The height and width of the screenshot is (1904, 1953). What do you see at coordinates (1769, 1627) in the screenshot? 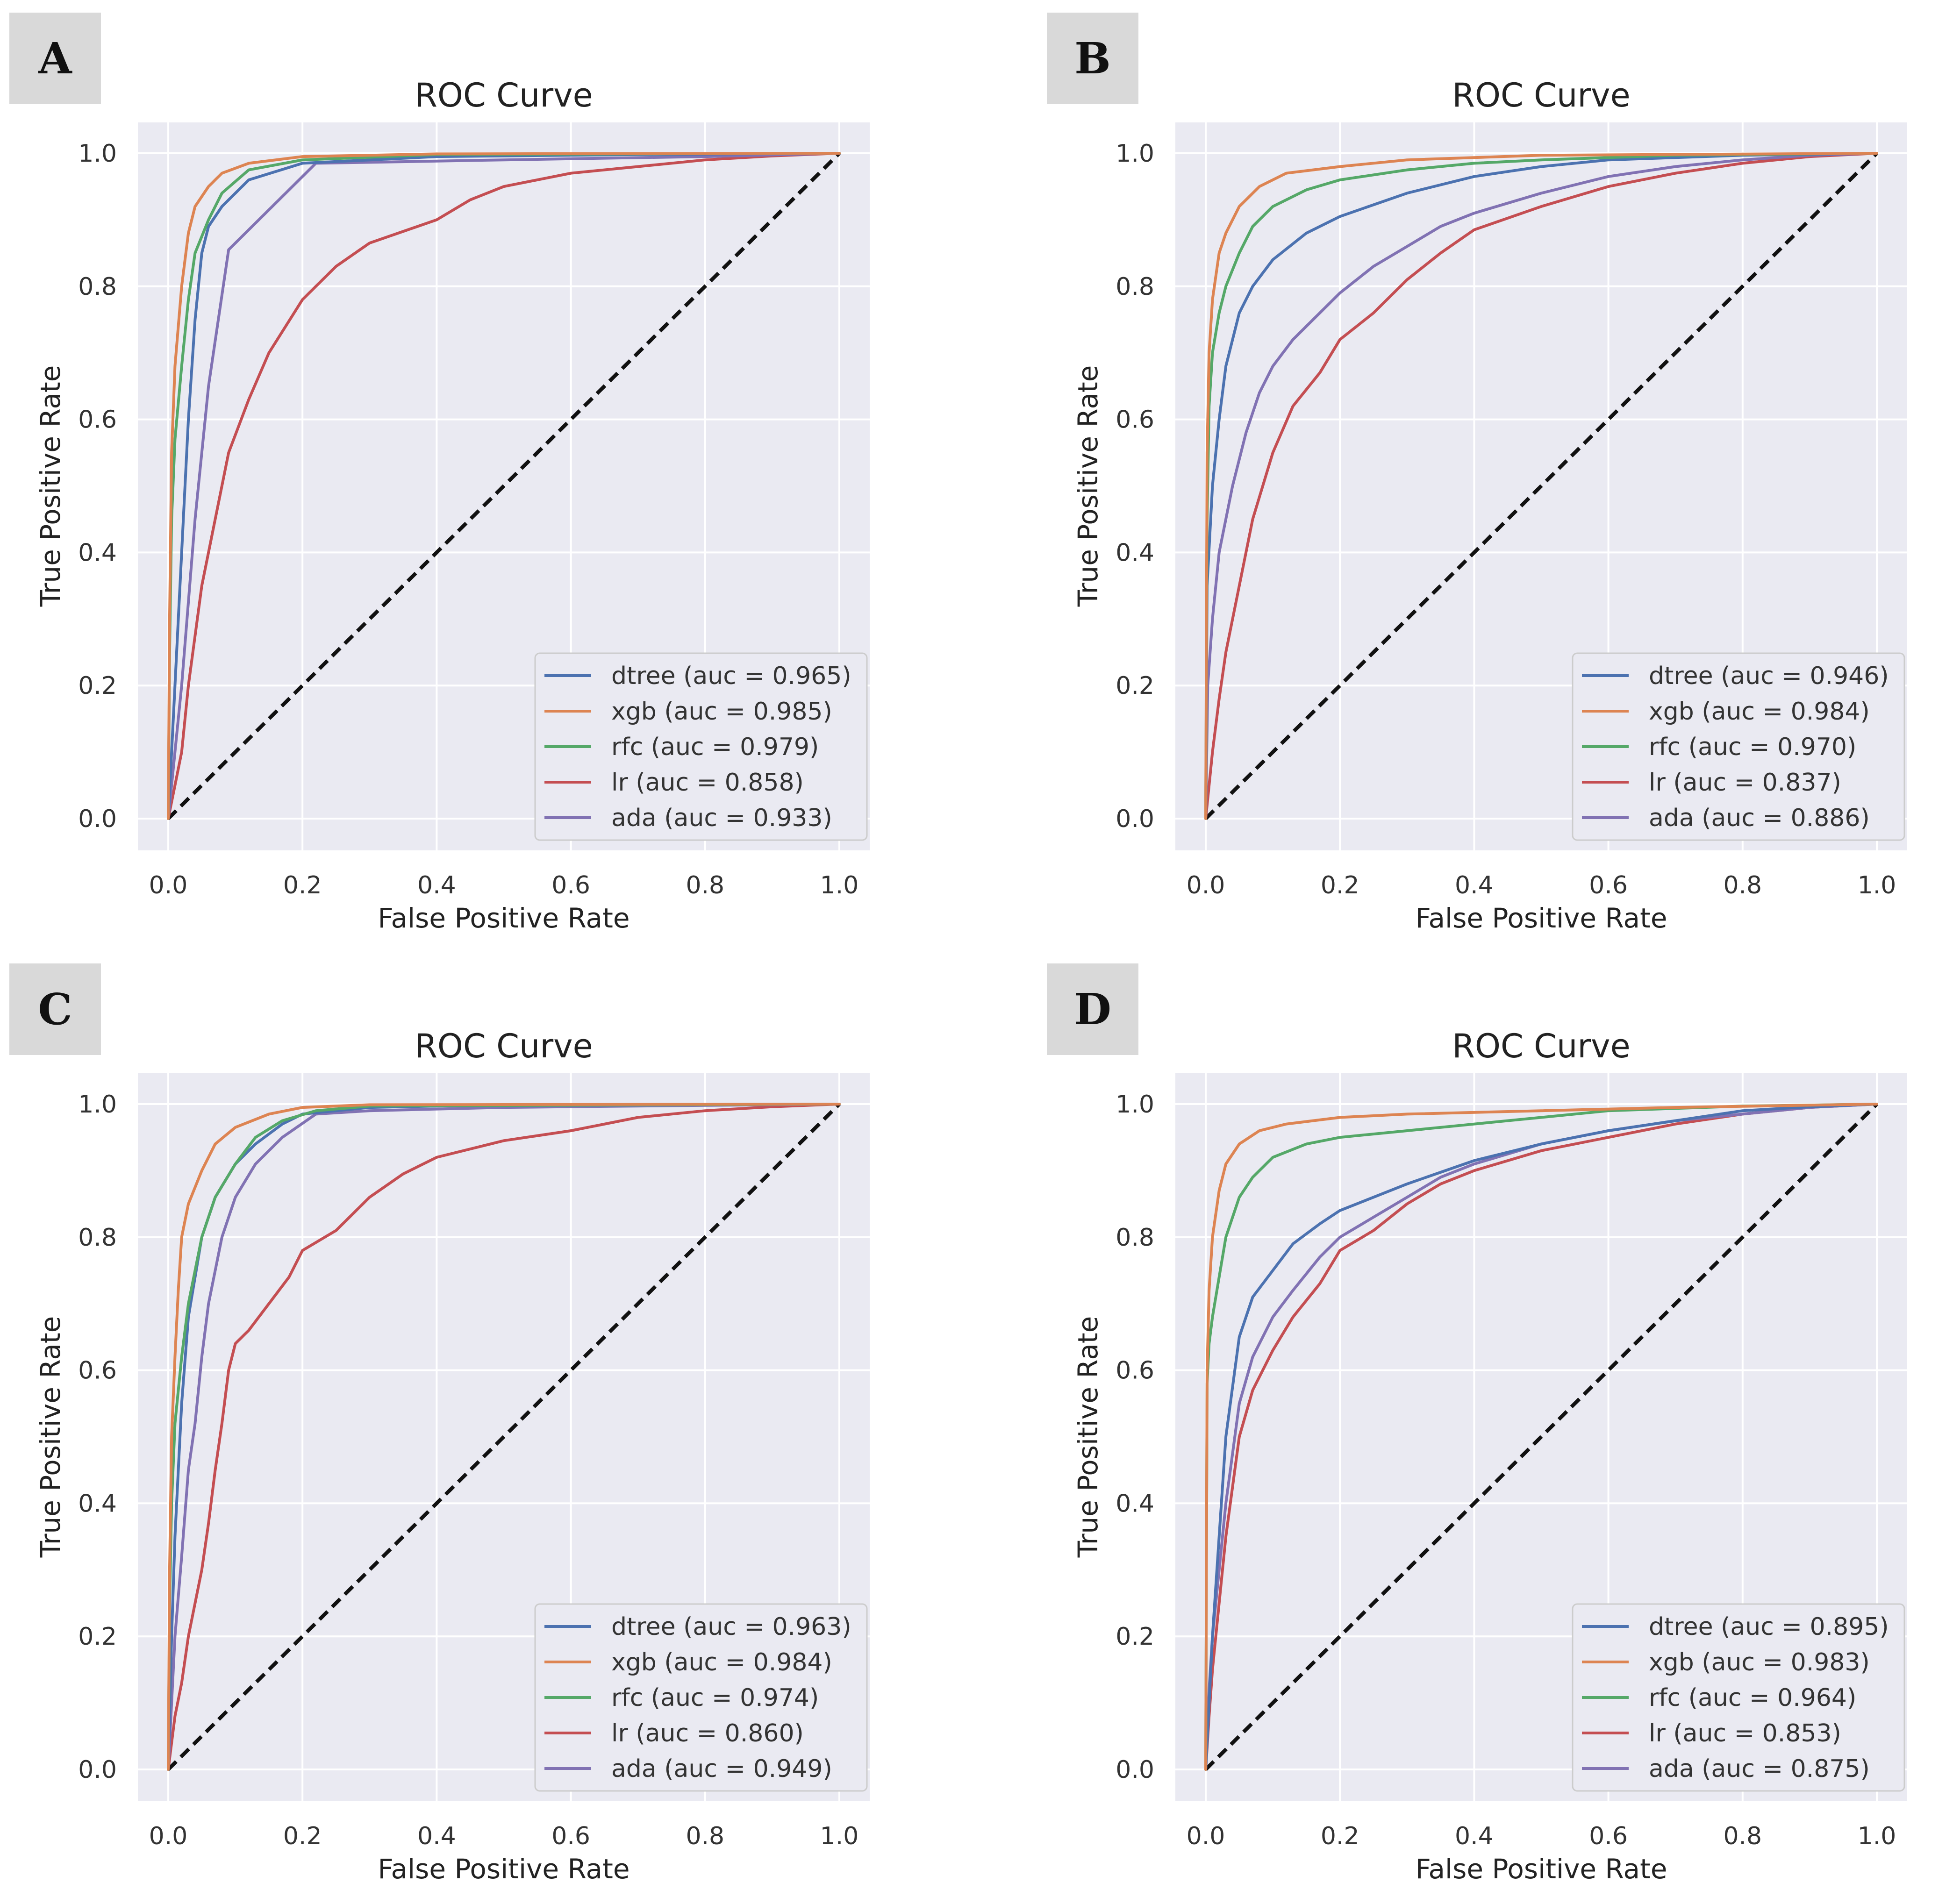
I see `legend-label-dtree: dtree (auc = 0.895)` at bounding box center [1769, 1627].